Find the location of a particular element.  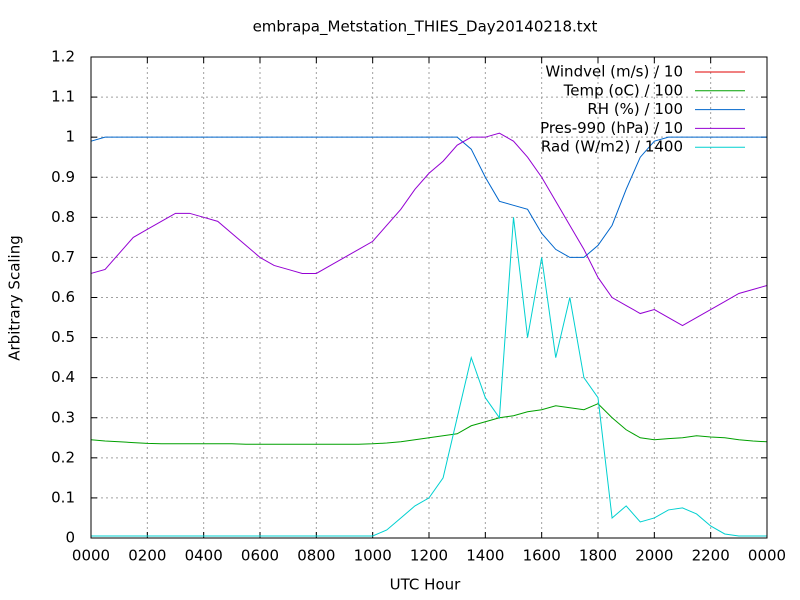

y-tick-label: 0.7 is located at coordinates (63, 257).